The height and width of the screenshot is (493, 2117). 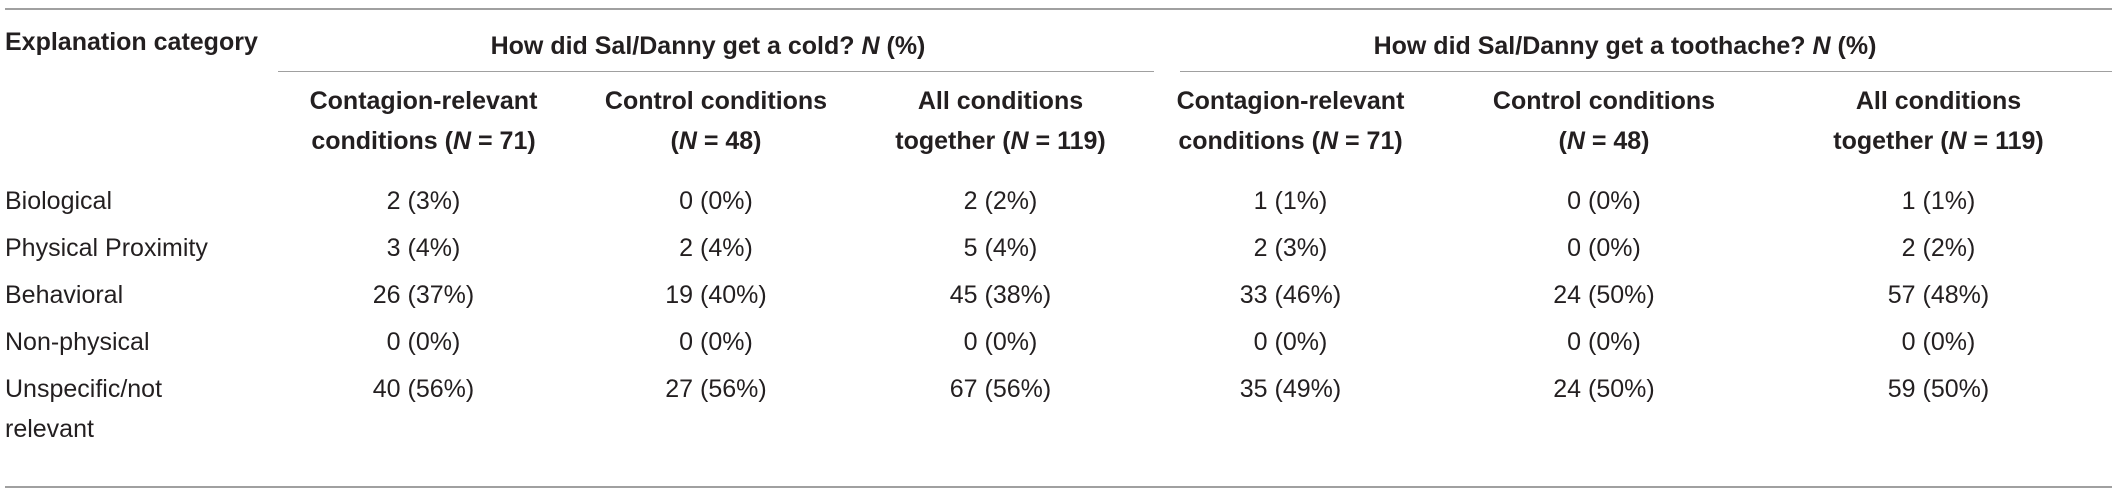 I want to click on subheader-toothache-contagion: Contagion-relevant conditions (N = 71), so click(x=1290, y=127).